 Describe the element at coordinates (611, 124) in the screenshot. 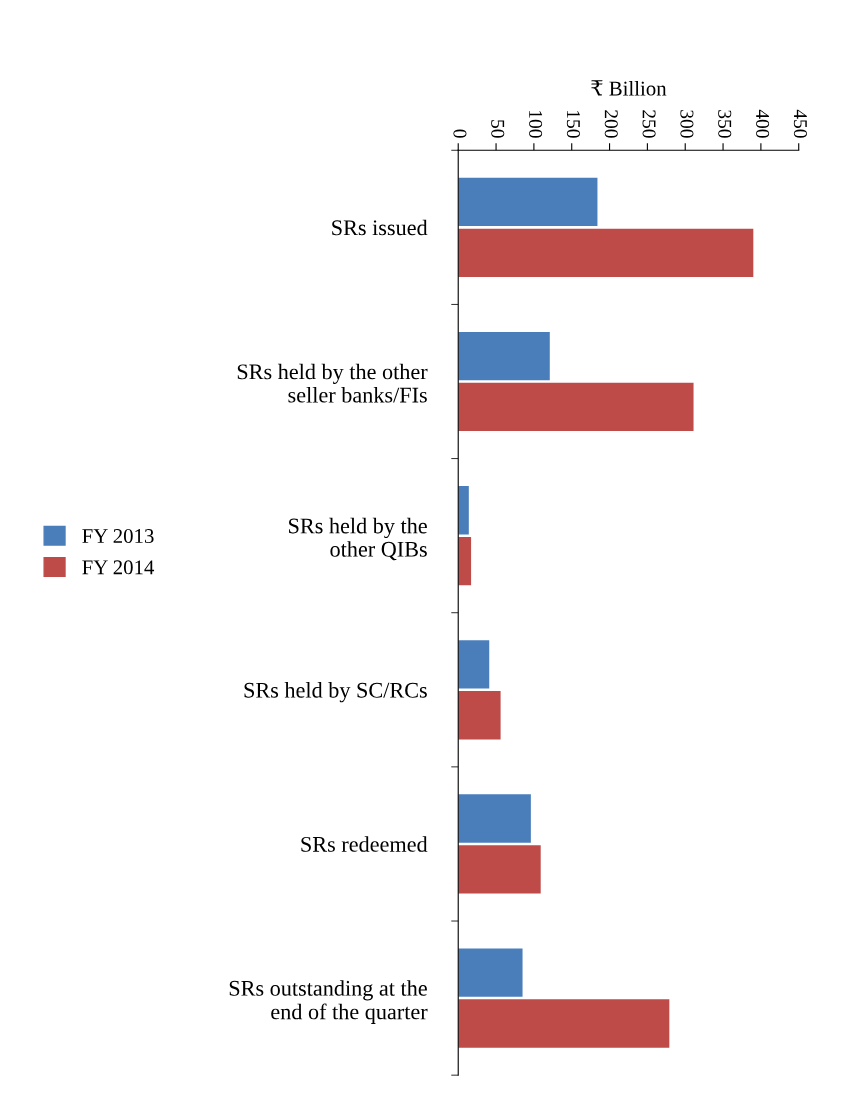

I see `x-tick-label: 200` at that location.